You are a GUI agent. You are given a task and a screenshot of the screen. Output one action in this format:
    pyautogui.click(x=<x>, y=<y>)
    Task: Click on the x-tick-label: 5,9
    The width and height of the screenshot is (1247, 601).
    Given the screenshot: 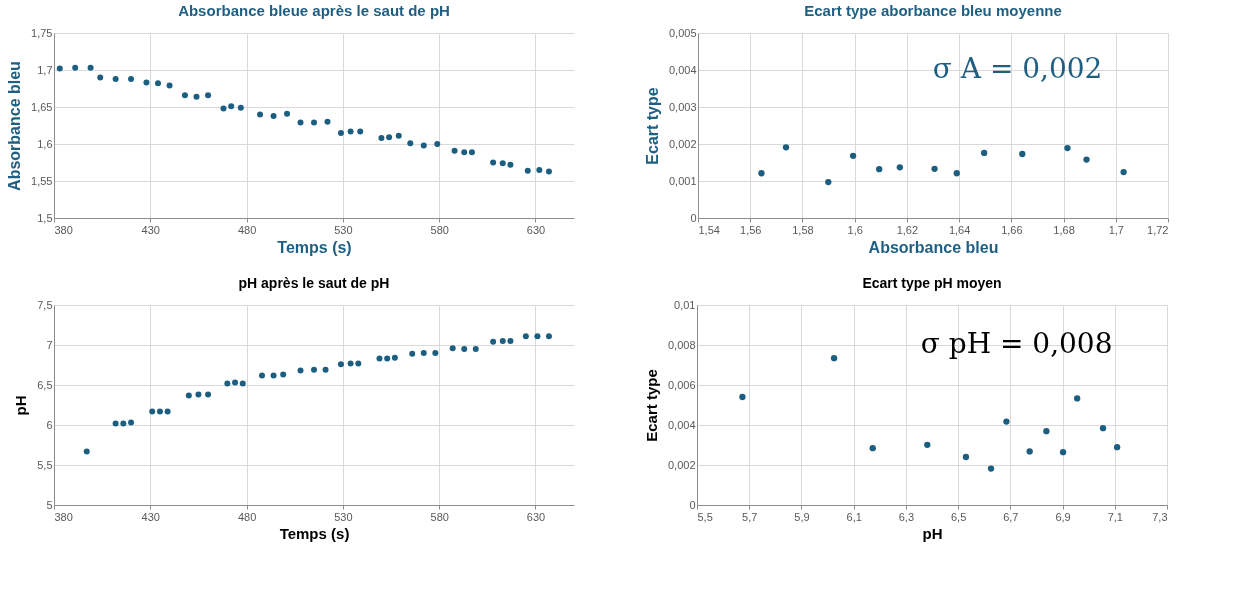 What is the action you would take?
    pyautogui.click(x=802, y=516)
    